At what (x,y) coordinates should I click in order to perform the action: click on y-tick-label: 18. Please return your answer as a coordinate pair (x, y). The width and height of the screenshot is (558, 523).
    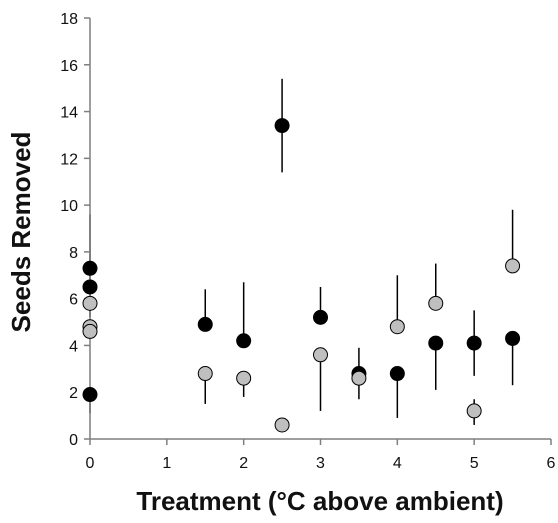
    Looking at the image, I should click on (69, 19).